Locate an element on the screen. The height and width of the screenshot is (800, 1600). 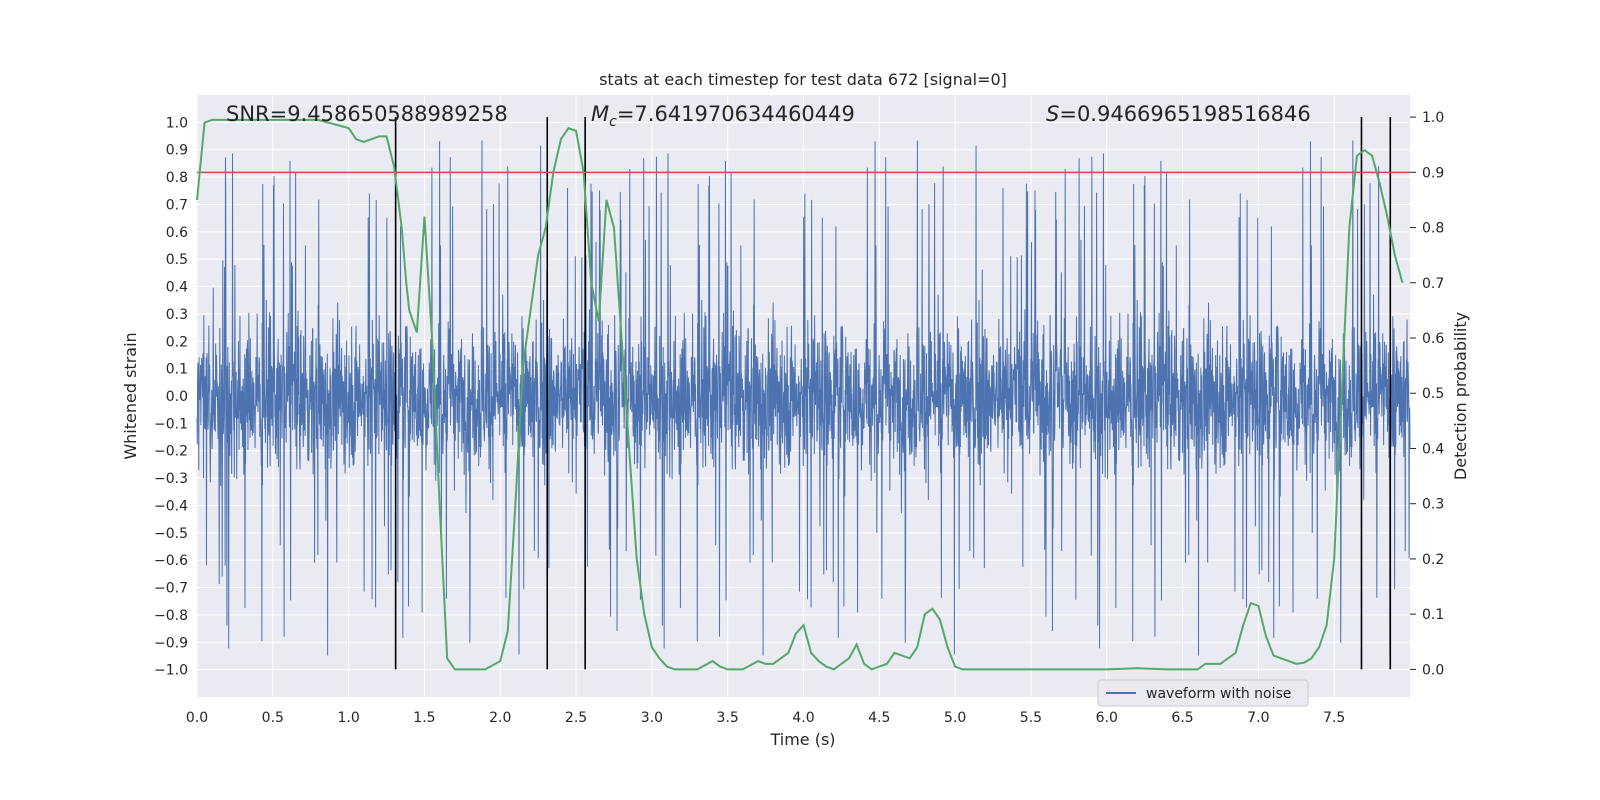
y2-tick-labels: 1.0 0.9 0.8 0.7 0.6 0.5 0.4 0.3 0.2 0.1 0.0 is located at coordinates (1427, 394).